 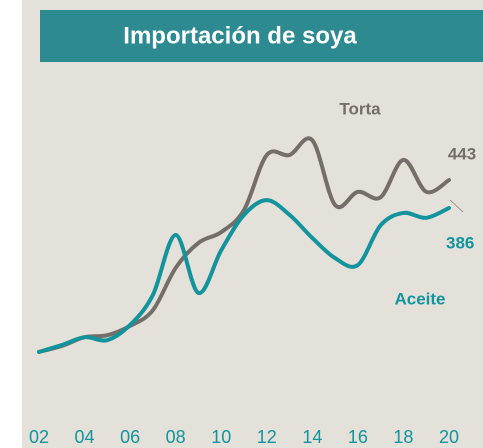 I want to click on chart-title: Importación de soya, so click(x=240, y=35).